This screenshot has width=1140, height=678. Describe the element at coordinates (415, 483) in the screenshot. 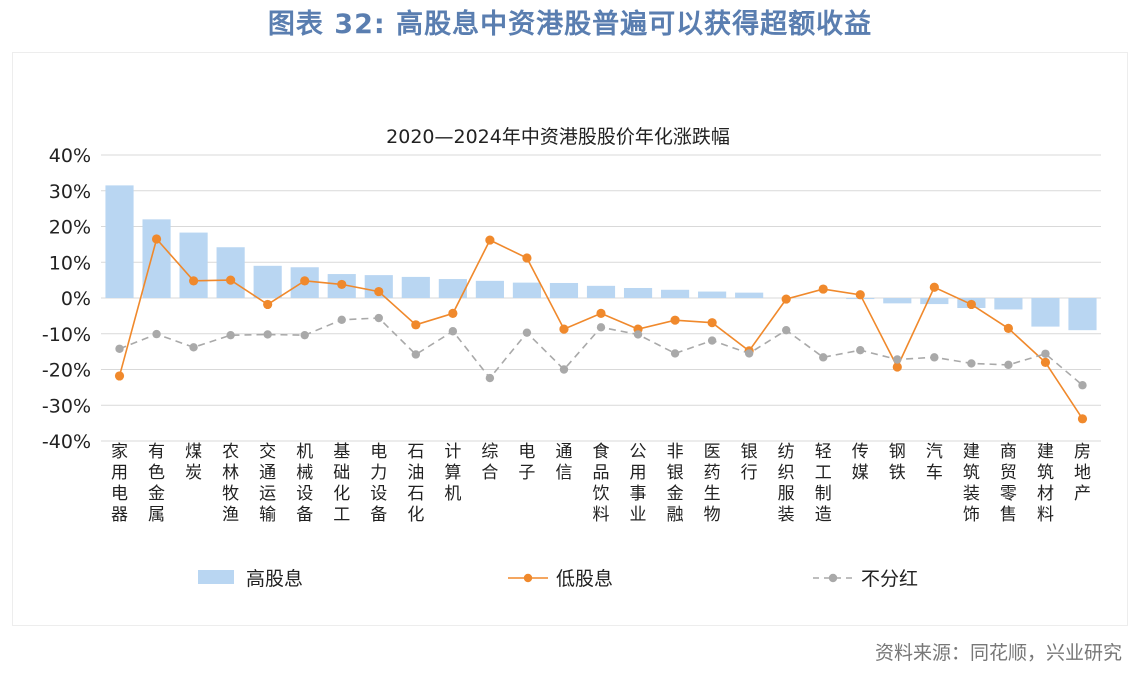

I see `x-tick-label: 石油石化` at that location.